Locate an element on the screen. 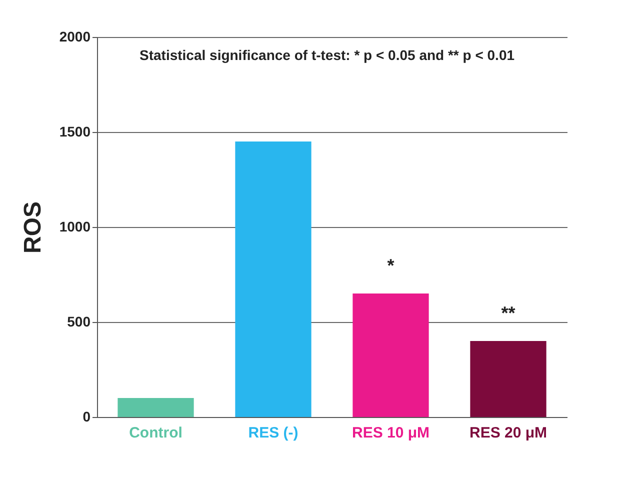 The height and width of the screenshot is (501, 623). x-tick-label: RES 10 μM is located at coordinates (391, 433).